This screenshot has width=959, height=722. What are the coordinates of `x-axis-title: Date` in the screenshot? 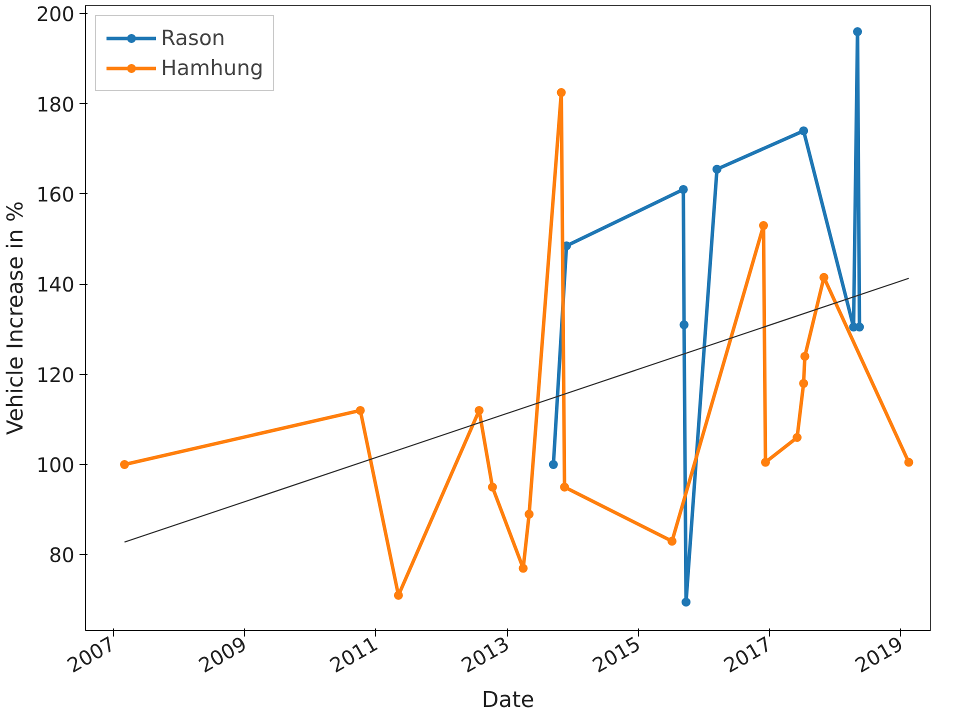 It's located at (508, 700).